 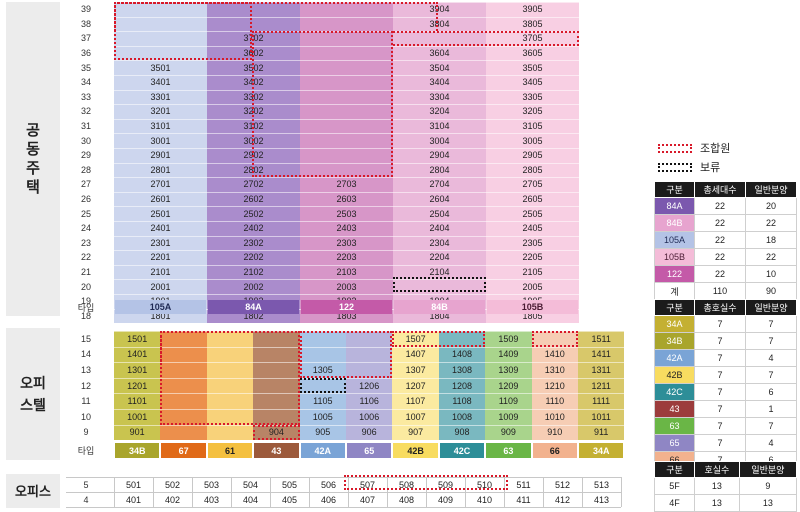 I want to click on summary-type-cell: 84B, so click(x=674, y=223).